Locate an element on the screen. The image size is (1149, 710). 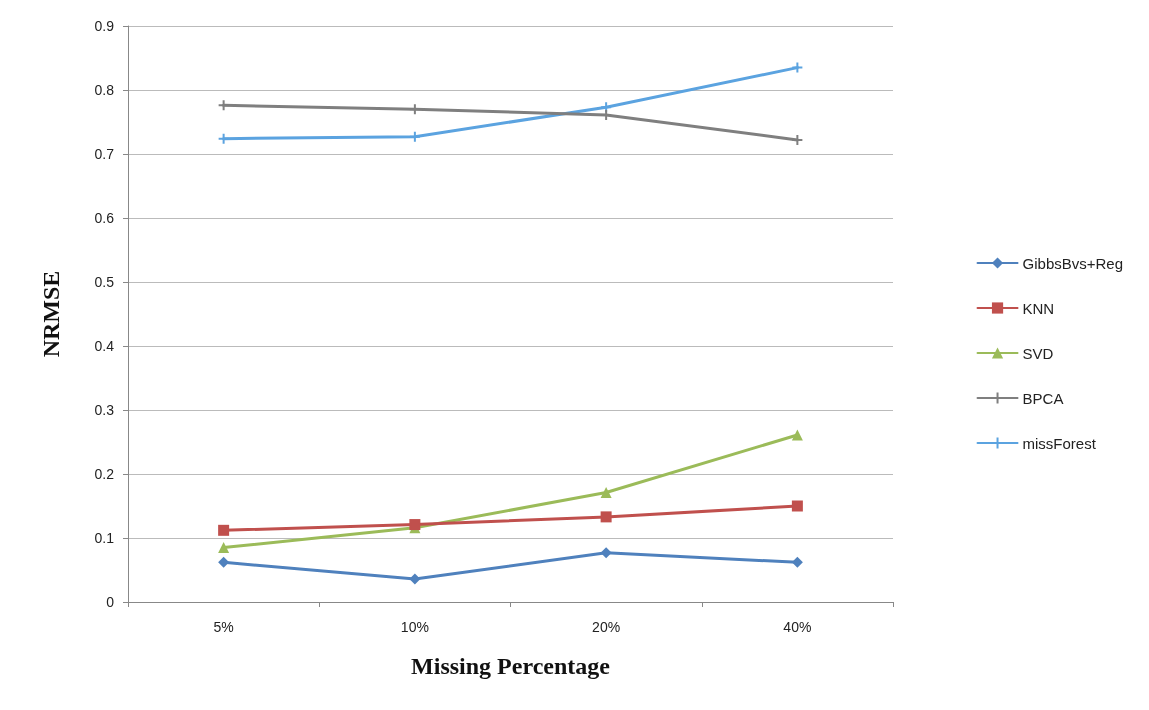
legend-label: BPCA is located at coordinates (1043, 398).